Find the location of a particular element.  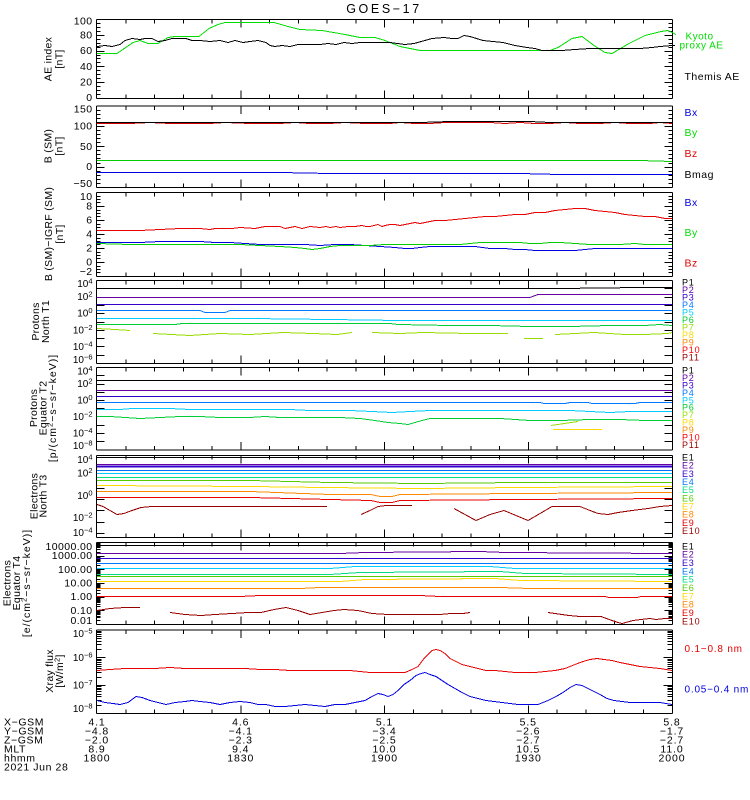

svg-text: 10.00 is located at coordinates (78, 584).